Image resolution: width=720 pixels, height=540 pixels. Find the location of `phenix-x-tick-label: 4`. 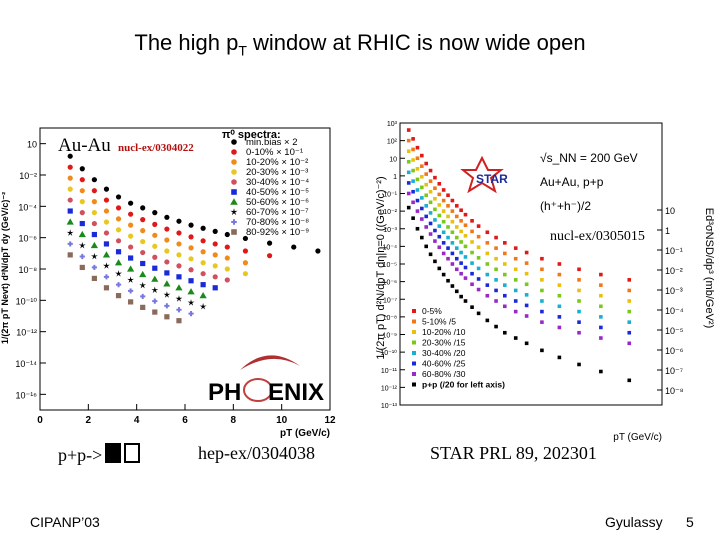

phenix-x-tick-label: 4 is located at coordinates (137, 420).